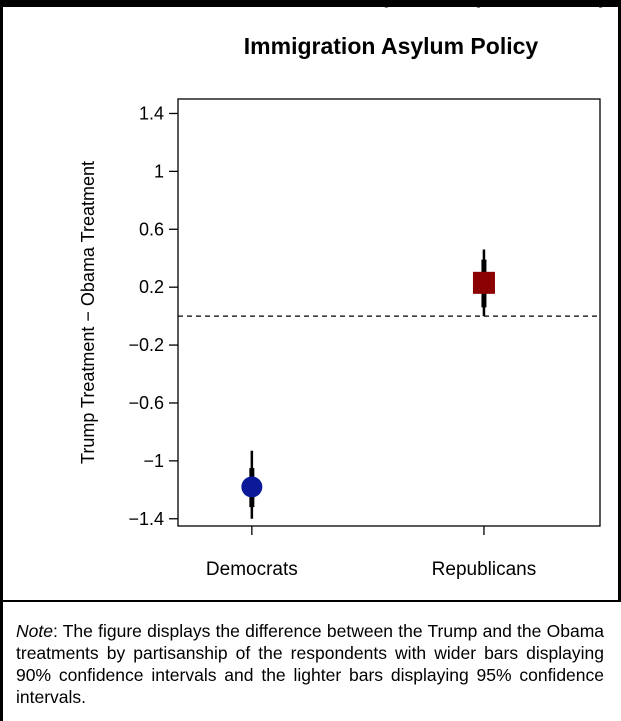 The height and width of the screenshot is (721, 621). What do you see at coordinates (497, 4) in the screenshot?
I see `cut-off-header: y and Republicanship` at bounding box center [497, 4].